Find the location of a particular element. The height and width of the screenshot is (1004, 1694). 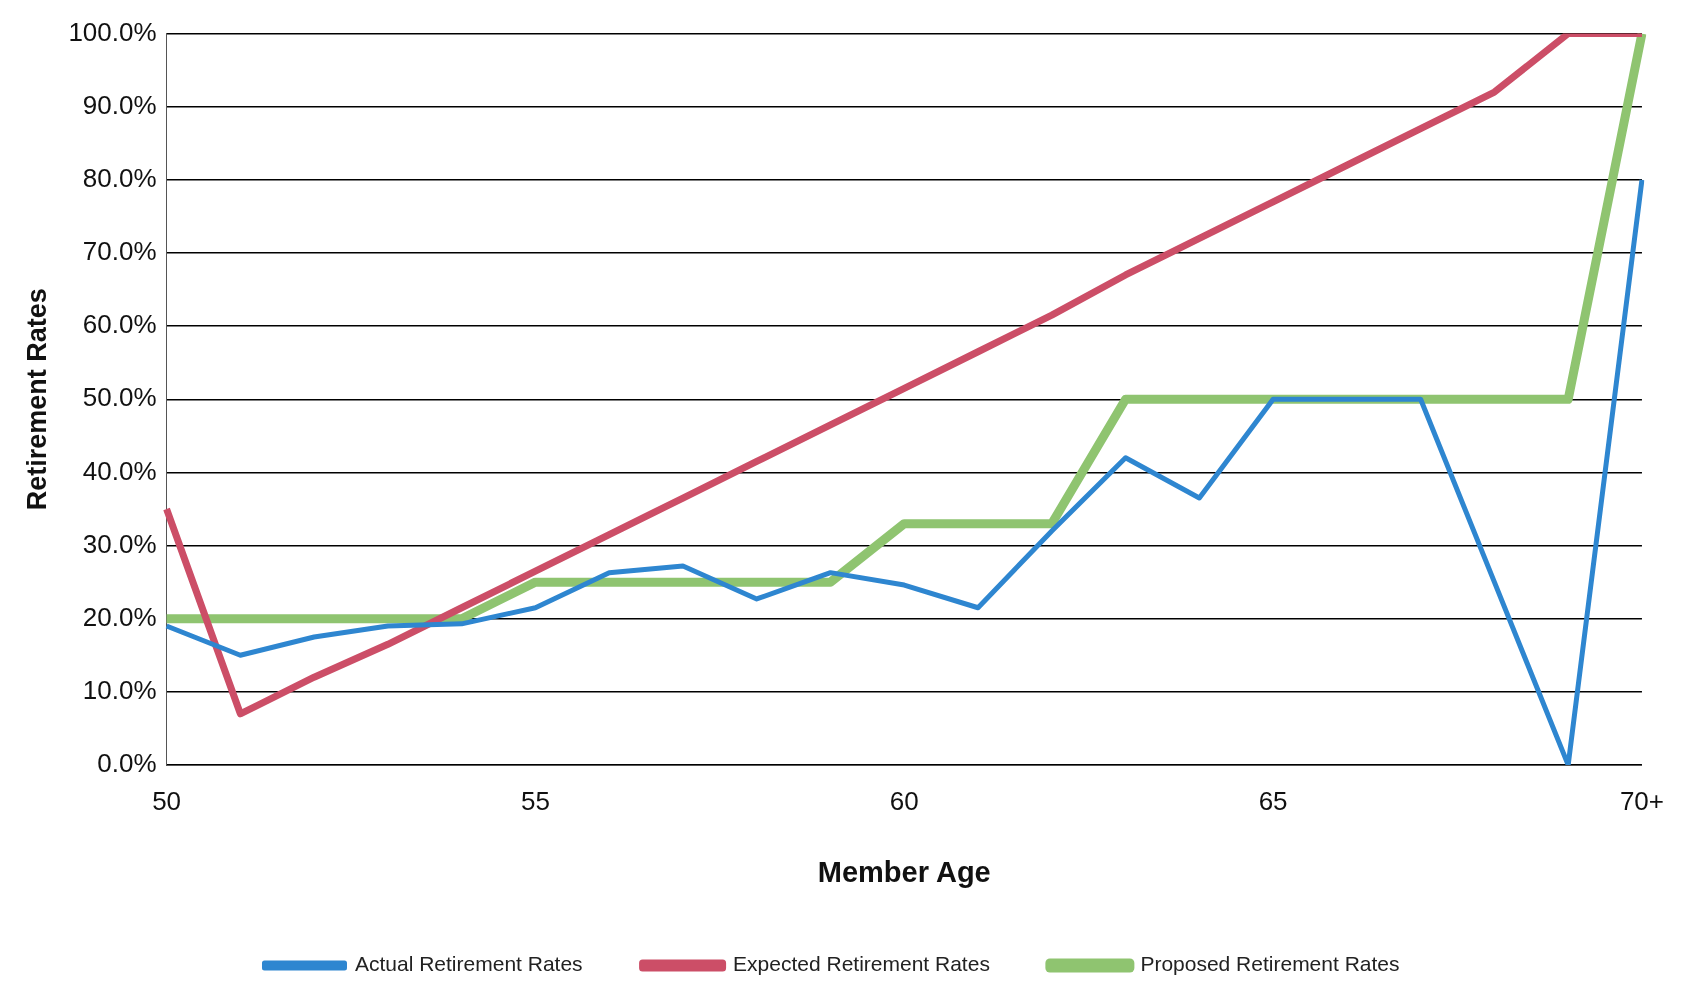

y-tick-label: 80.0% is located at coordinates (119, 178).